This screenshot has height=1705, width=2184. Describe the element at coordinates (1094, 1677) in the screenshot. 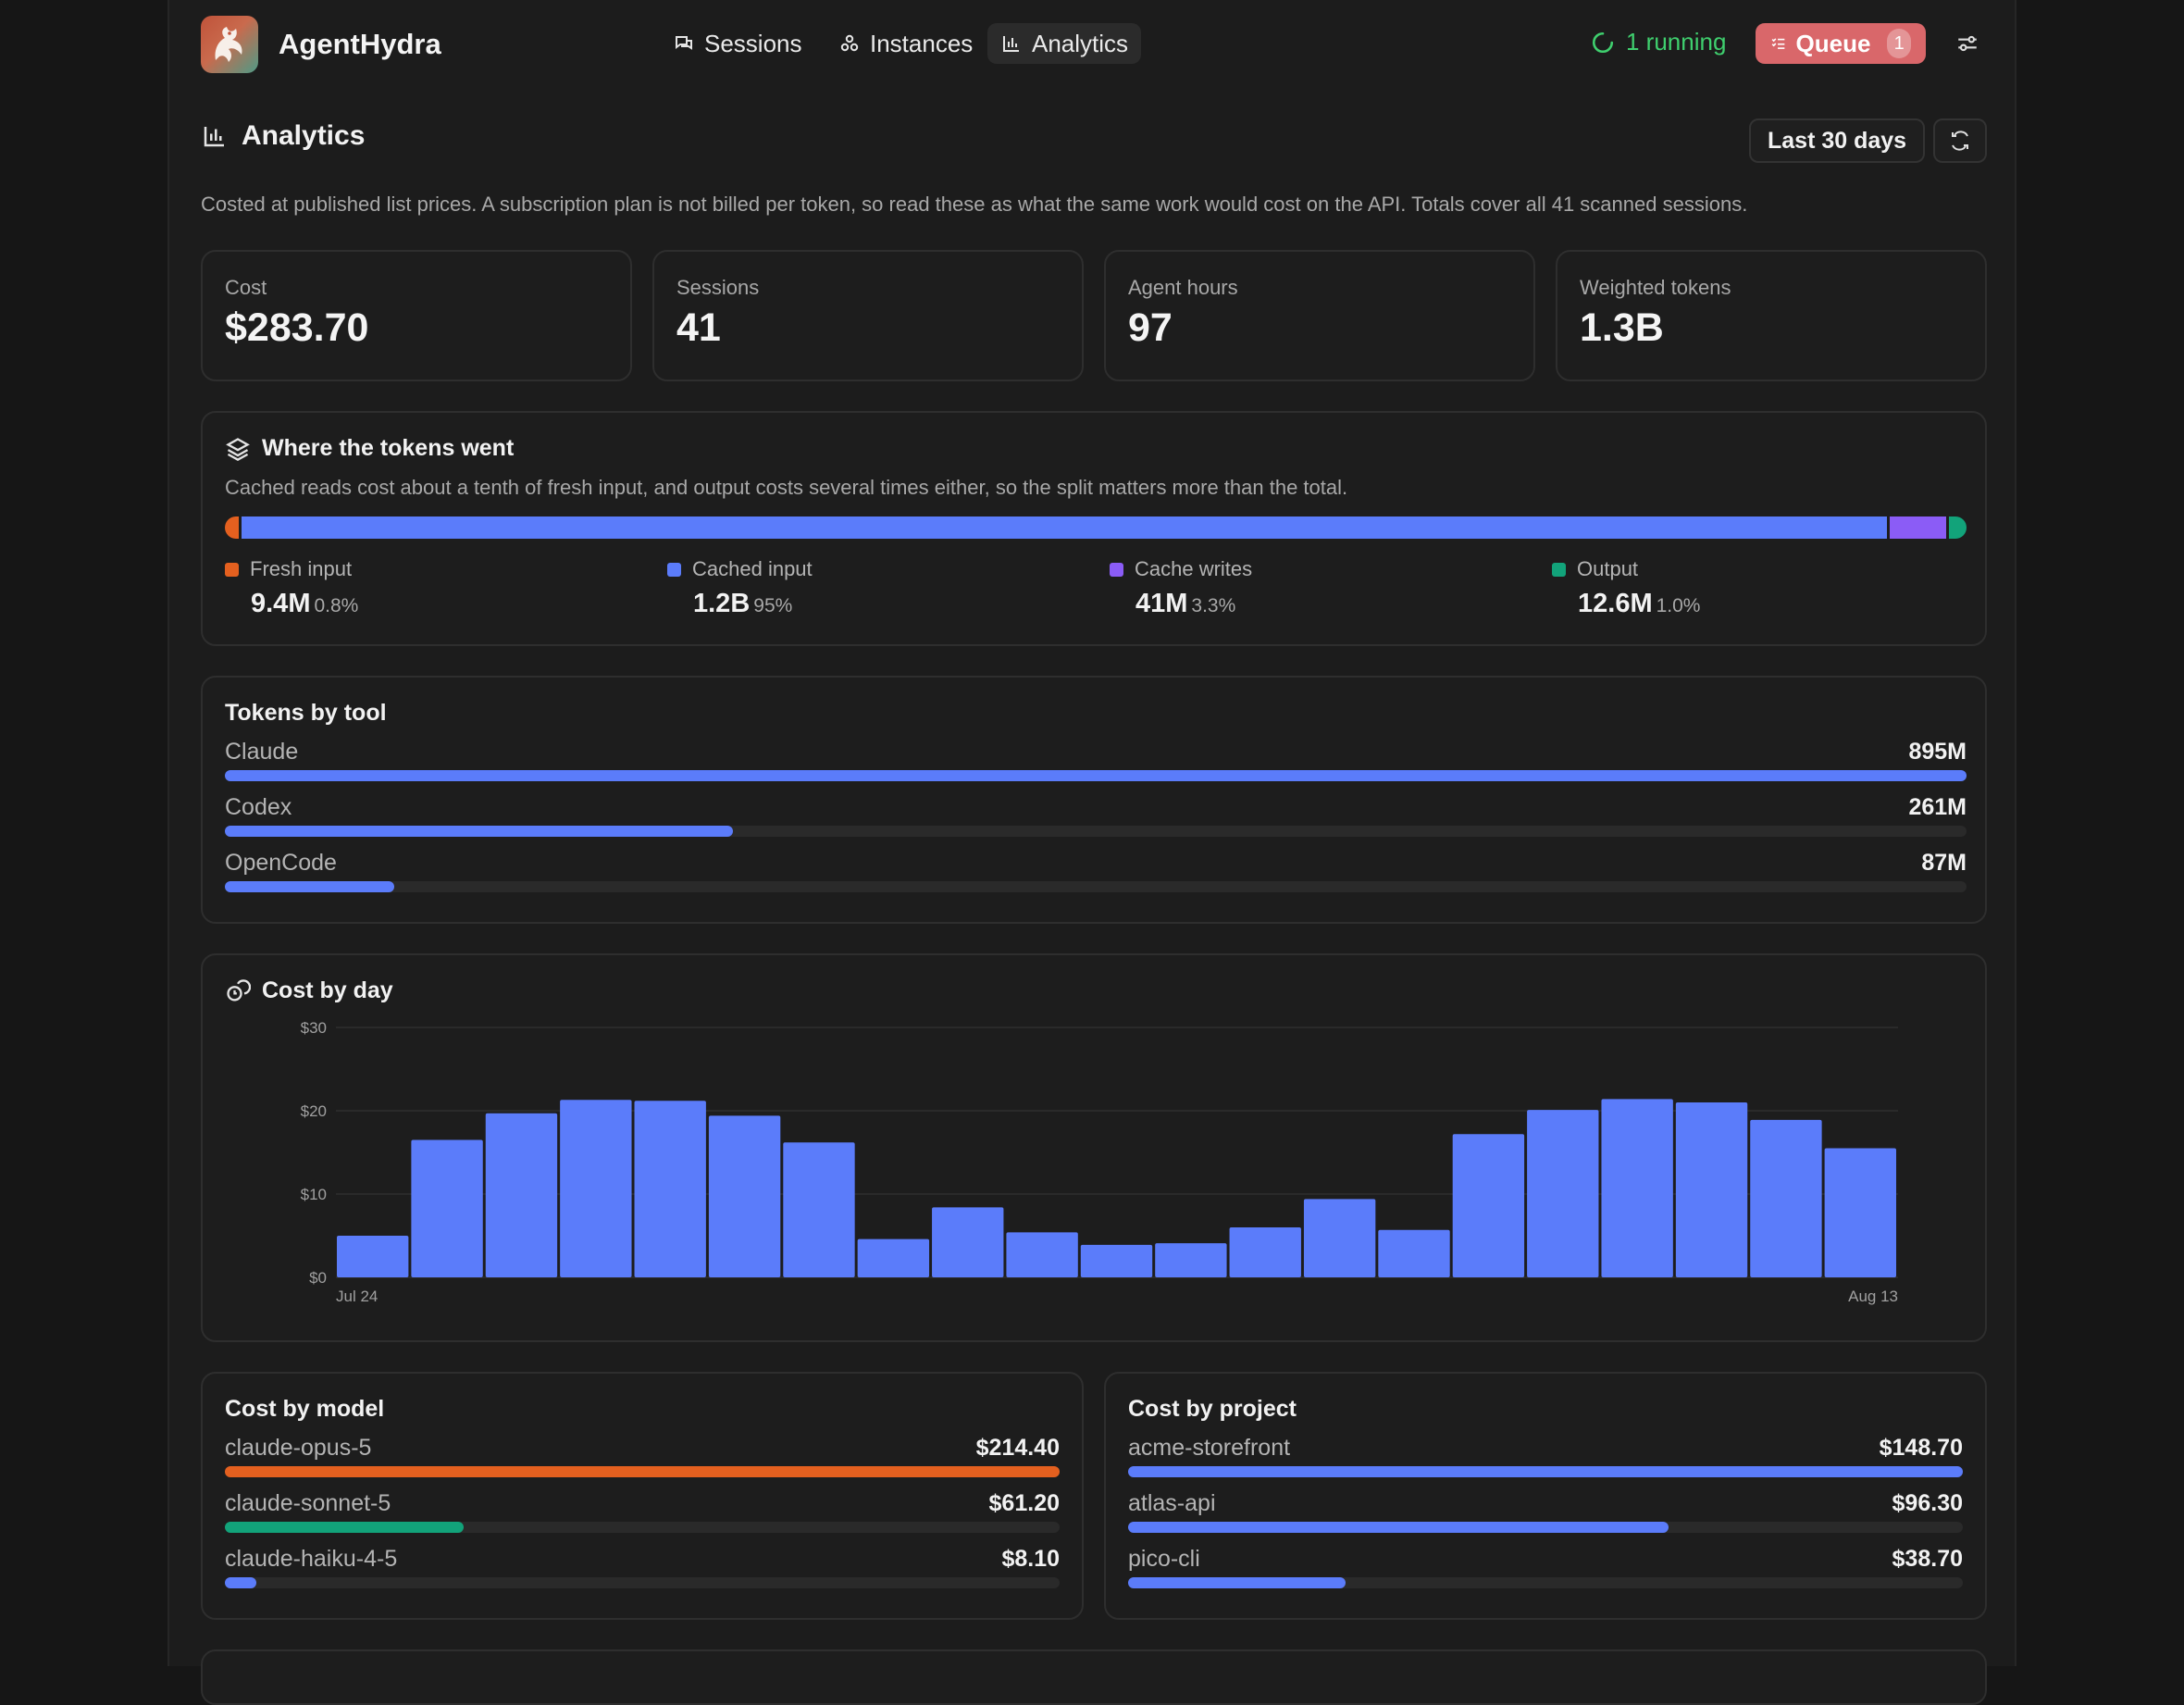

I see `next-card` at that location.